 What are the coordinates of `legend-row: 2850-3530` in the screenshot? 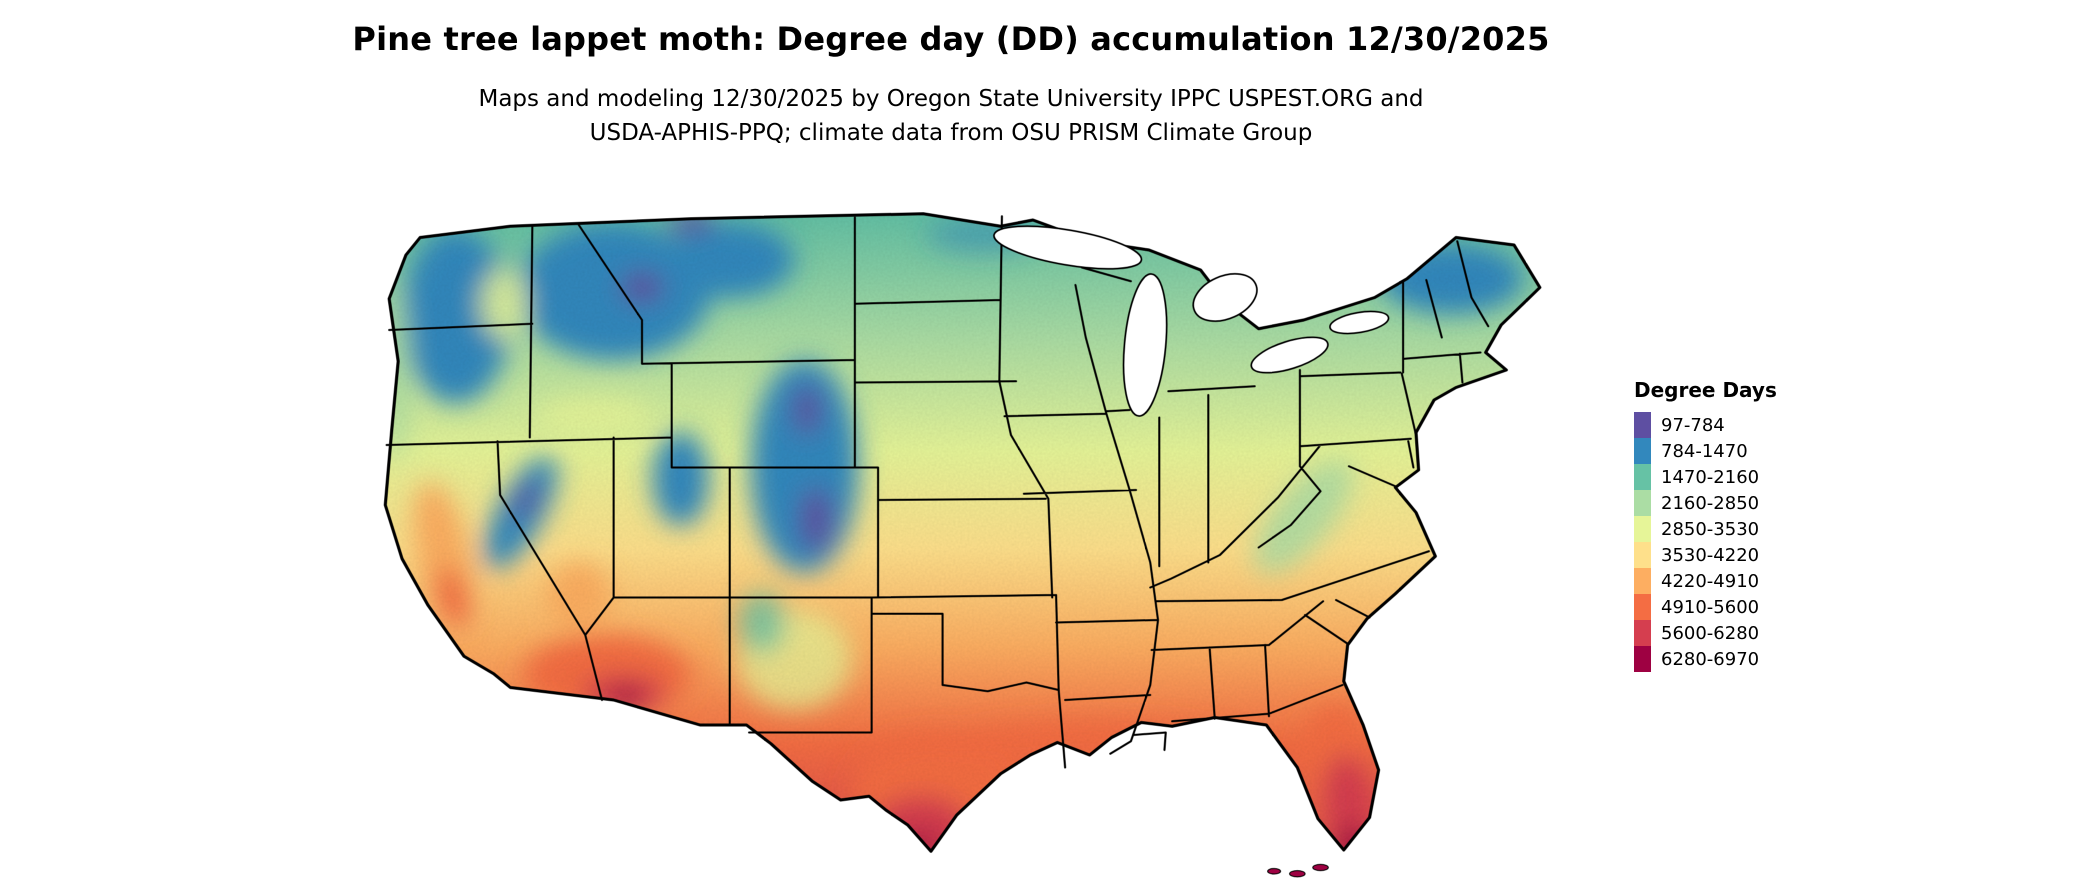 It's located at (1705, 529).